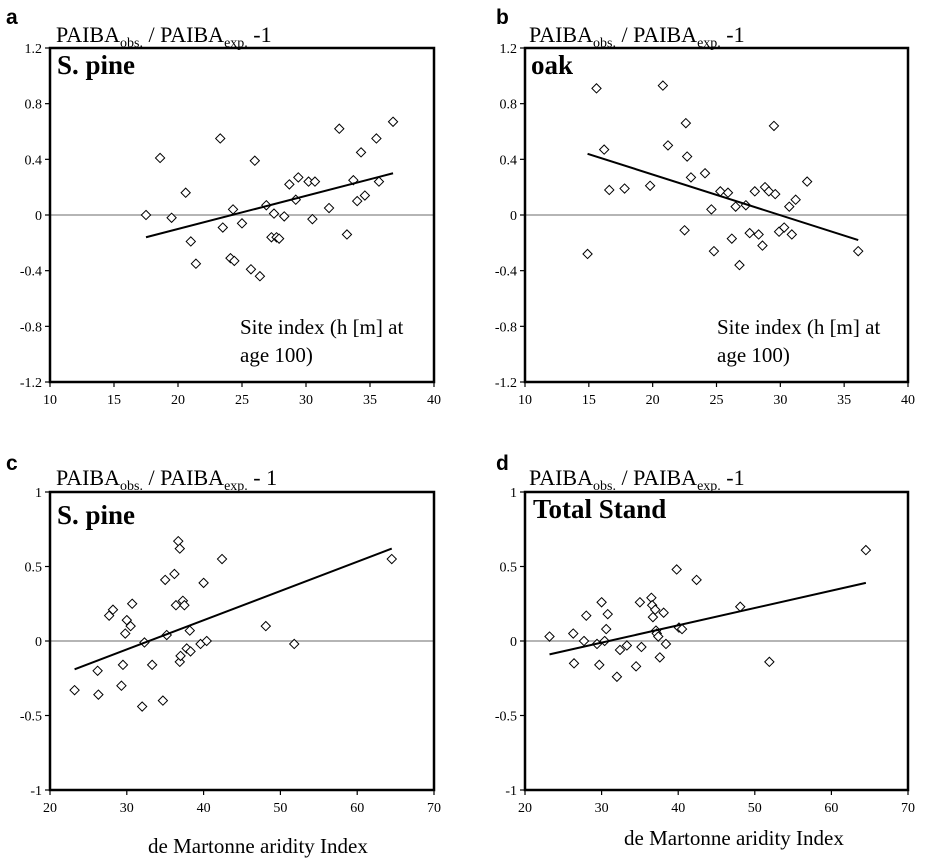 The width and height of the screenshot is (933, 861). I want to click on panel-c-xtick-label: 70, so click(434, 808).